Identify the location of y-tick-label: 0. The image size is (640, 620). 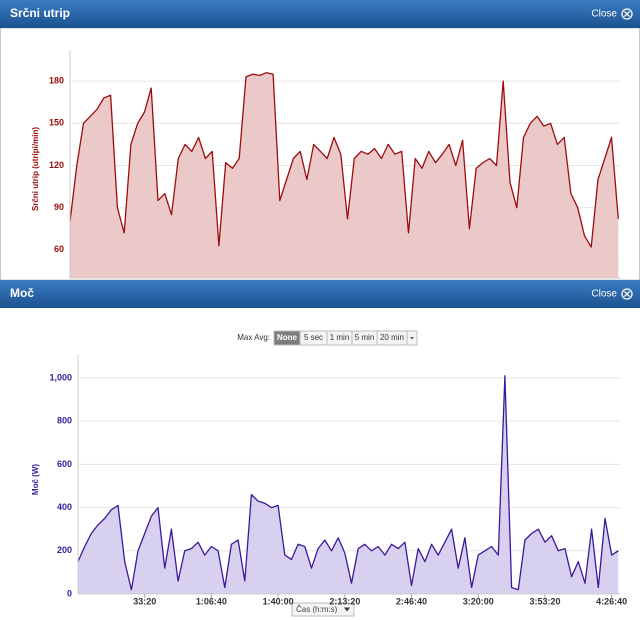
(69, 593).